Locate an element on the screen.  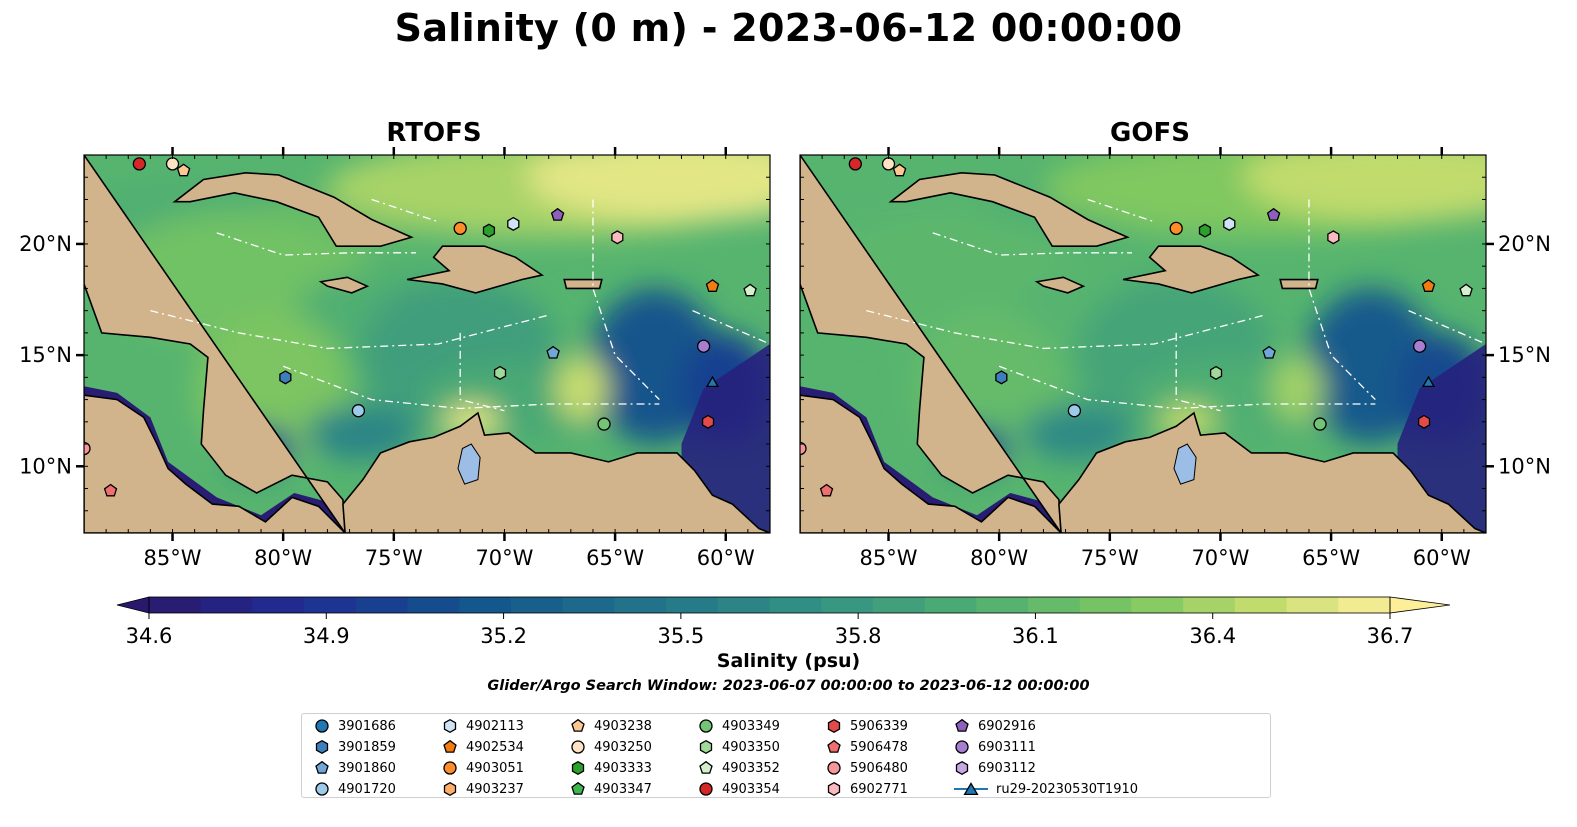
legend-item: 4903352 is located at coordinates (739, 768).